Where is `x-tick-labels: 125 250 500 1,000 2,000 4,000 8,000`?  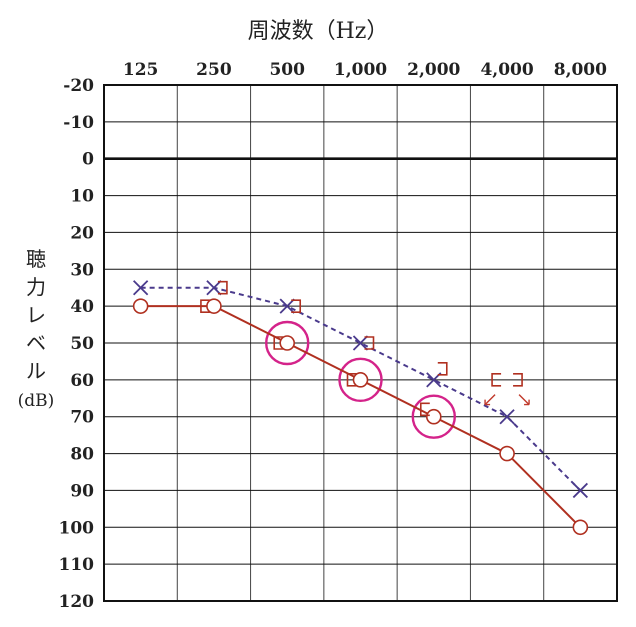
x-tick-labels: 125 250 500 1,000 2,000 4,000 8,000 is located at coordinates (365, 70).